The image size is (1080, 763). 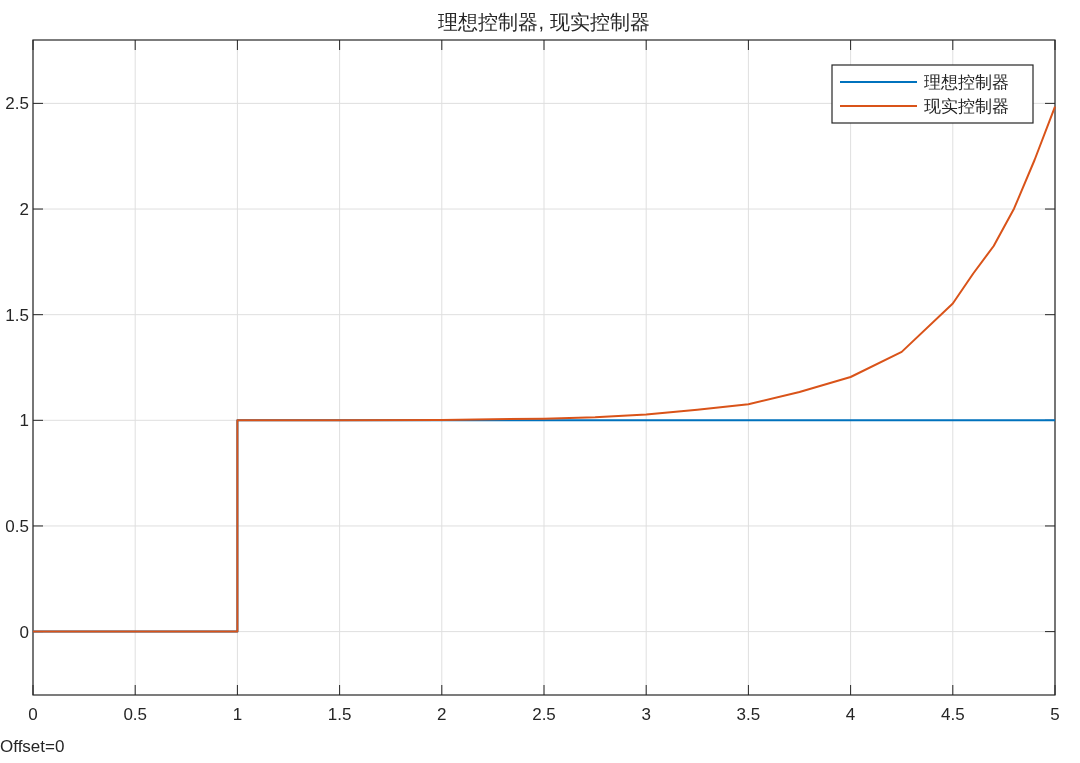 What do you see at coordinates (952, 714) in the screenshot?
I see `x-tick-label: 4.5` at bounding box center [952, 714].